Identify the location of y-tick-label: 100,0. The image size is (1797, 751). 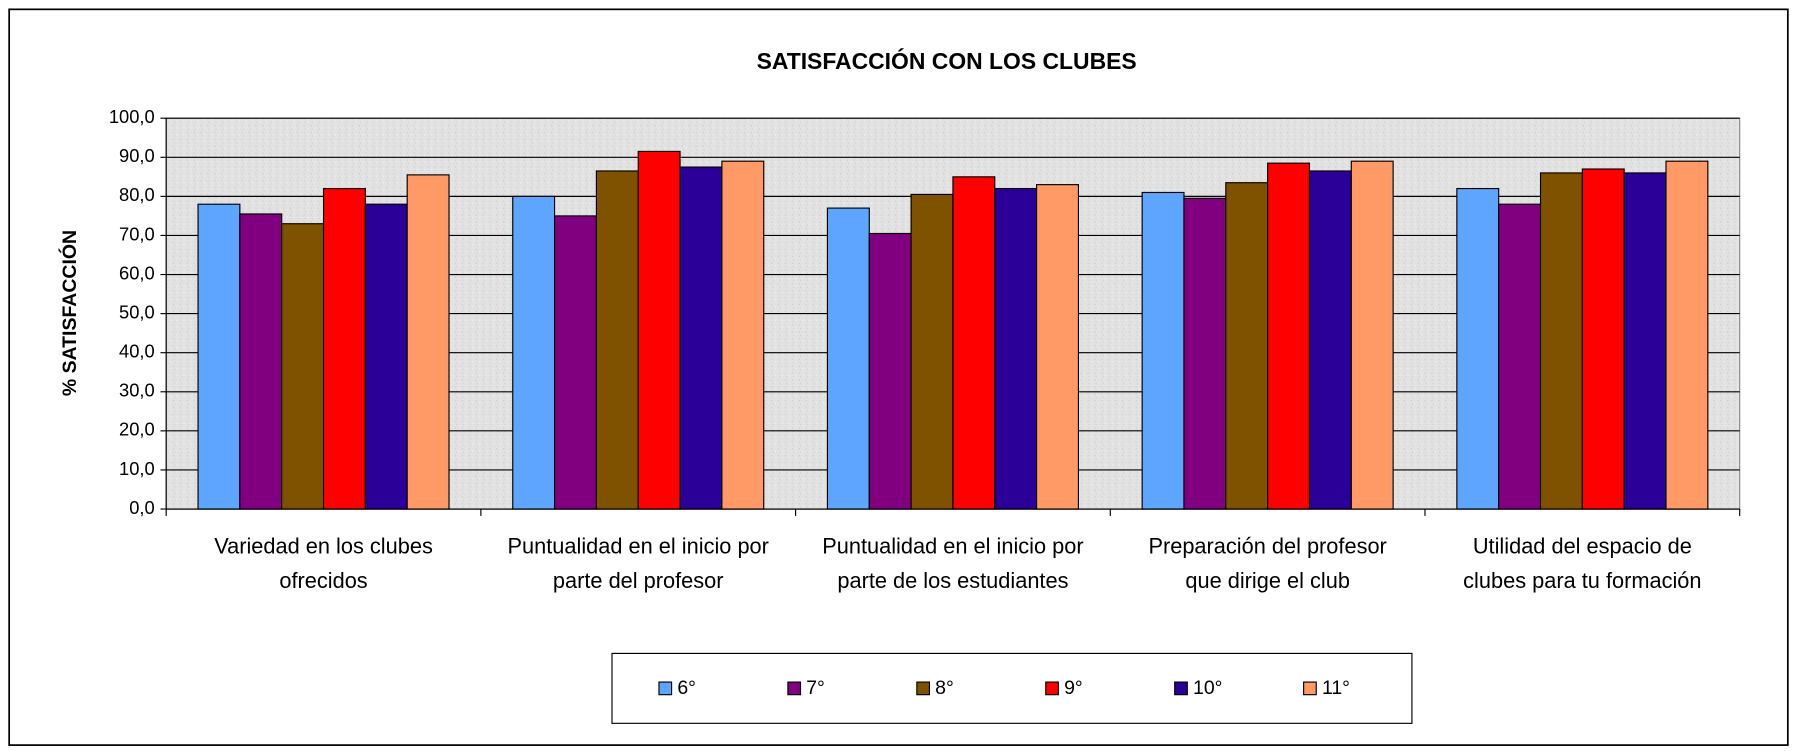
(132, 116).